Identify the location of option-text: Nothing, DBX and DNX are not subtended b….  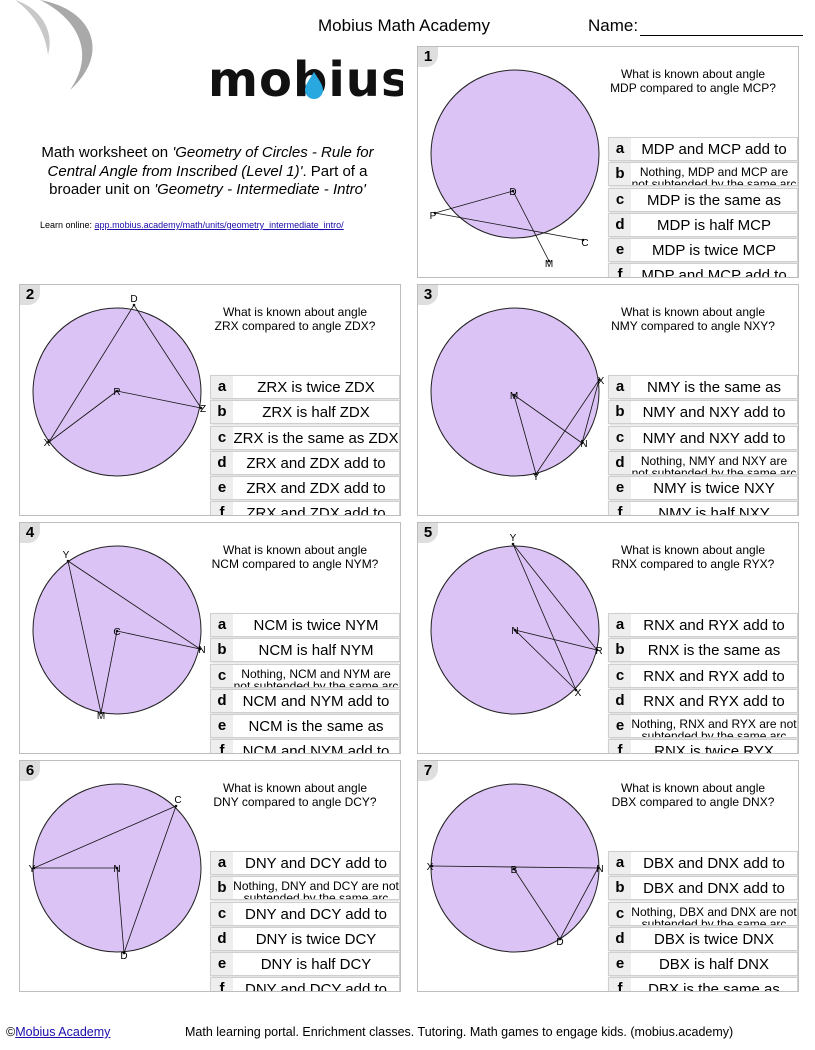
(714, 915).